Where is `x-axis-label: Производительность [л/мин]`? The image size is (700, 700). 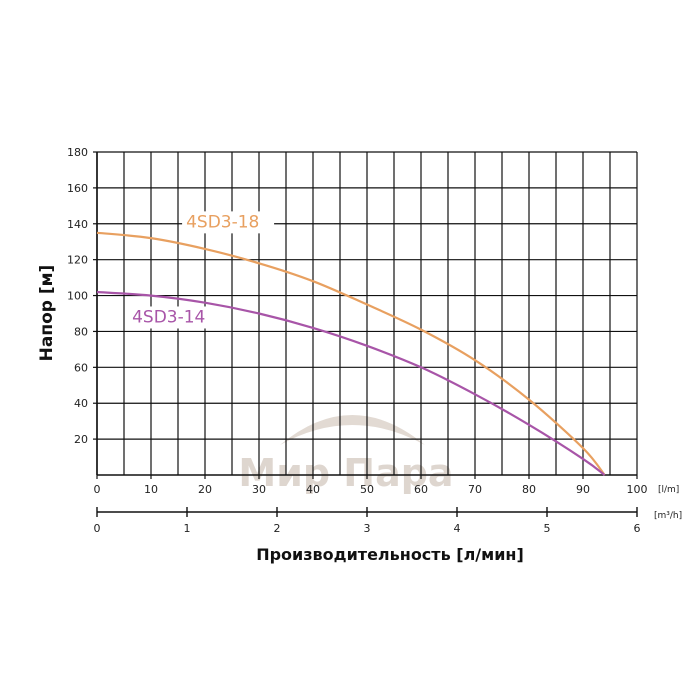
x-axis-label: Производительность [л/мин] is located at coordinates (390, 554).